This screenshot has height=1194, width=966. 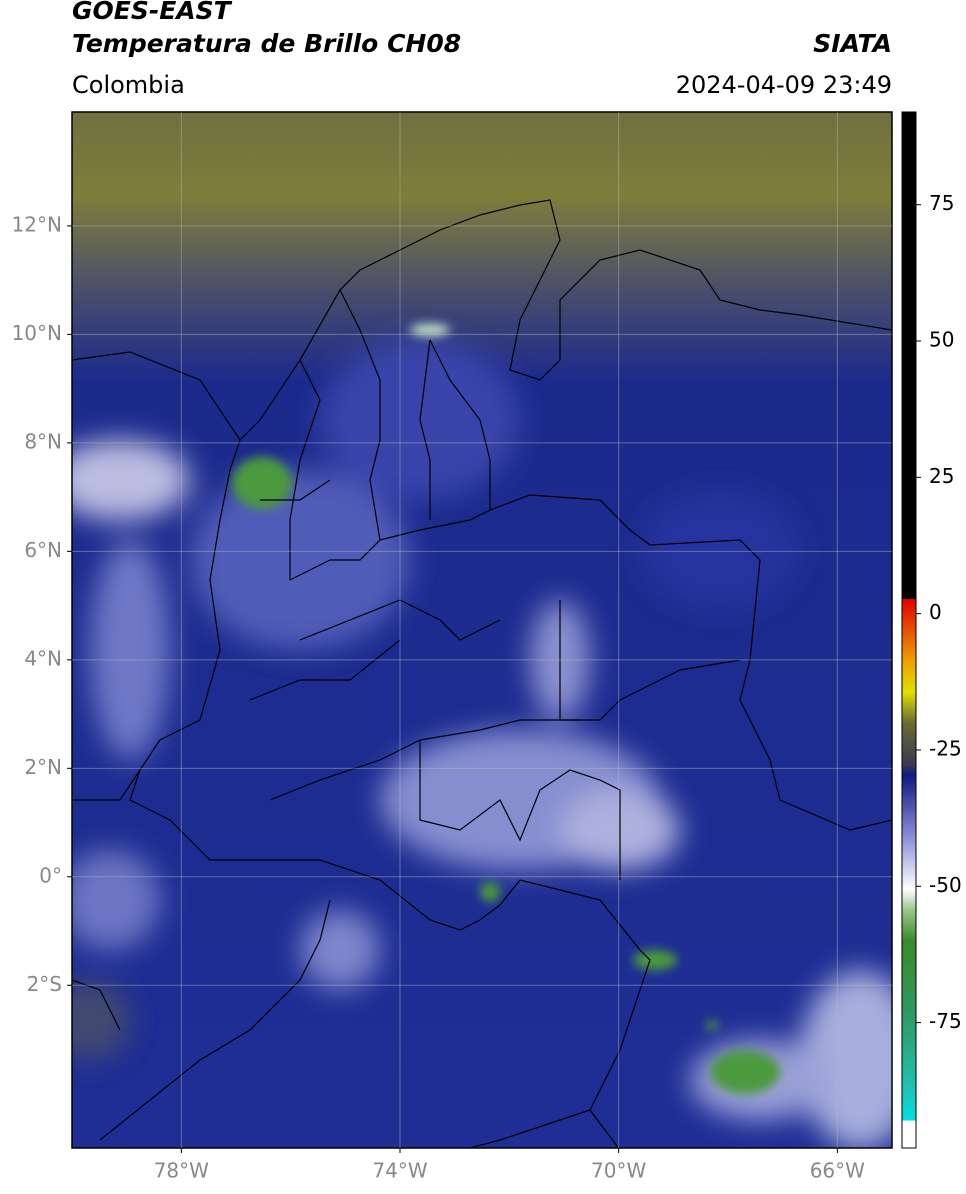 What do you see at coordinates (941, 340) in the screenshot?
I see `colorbar-tick-label: 50` at bounding box center [941, 340].